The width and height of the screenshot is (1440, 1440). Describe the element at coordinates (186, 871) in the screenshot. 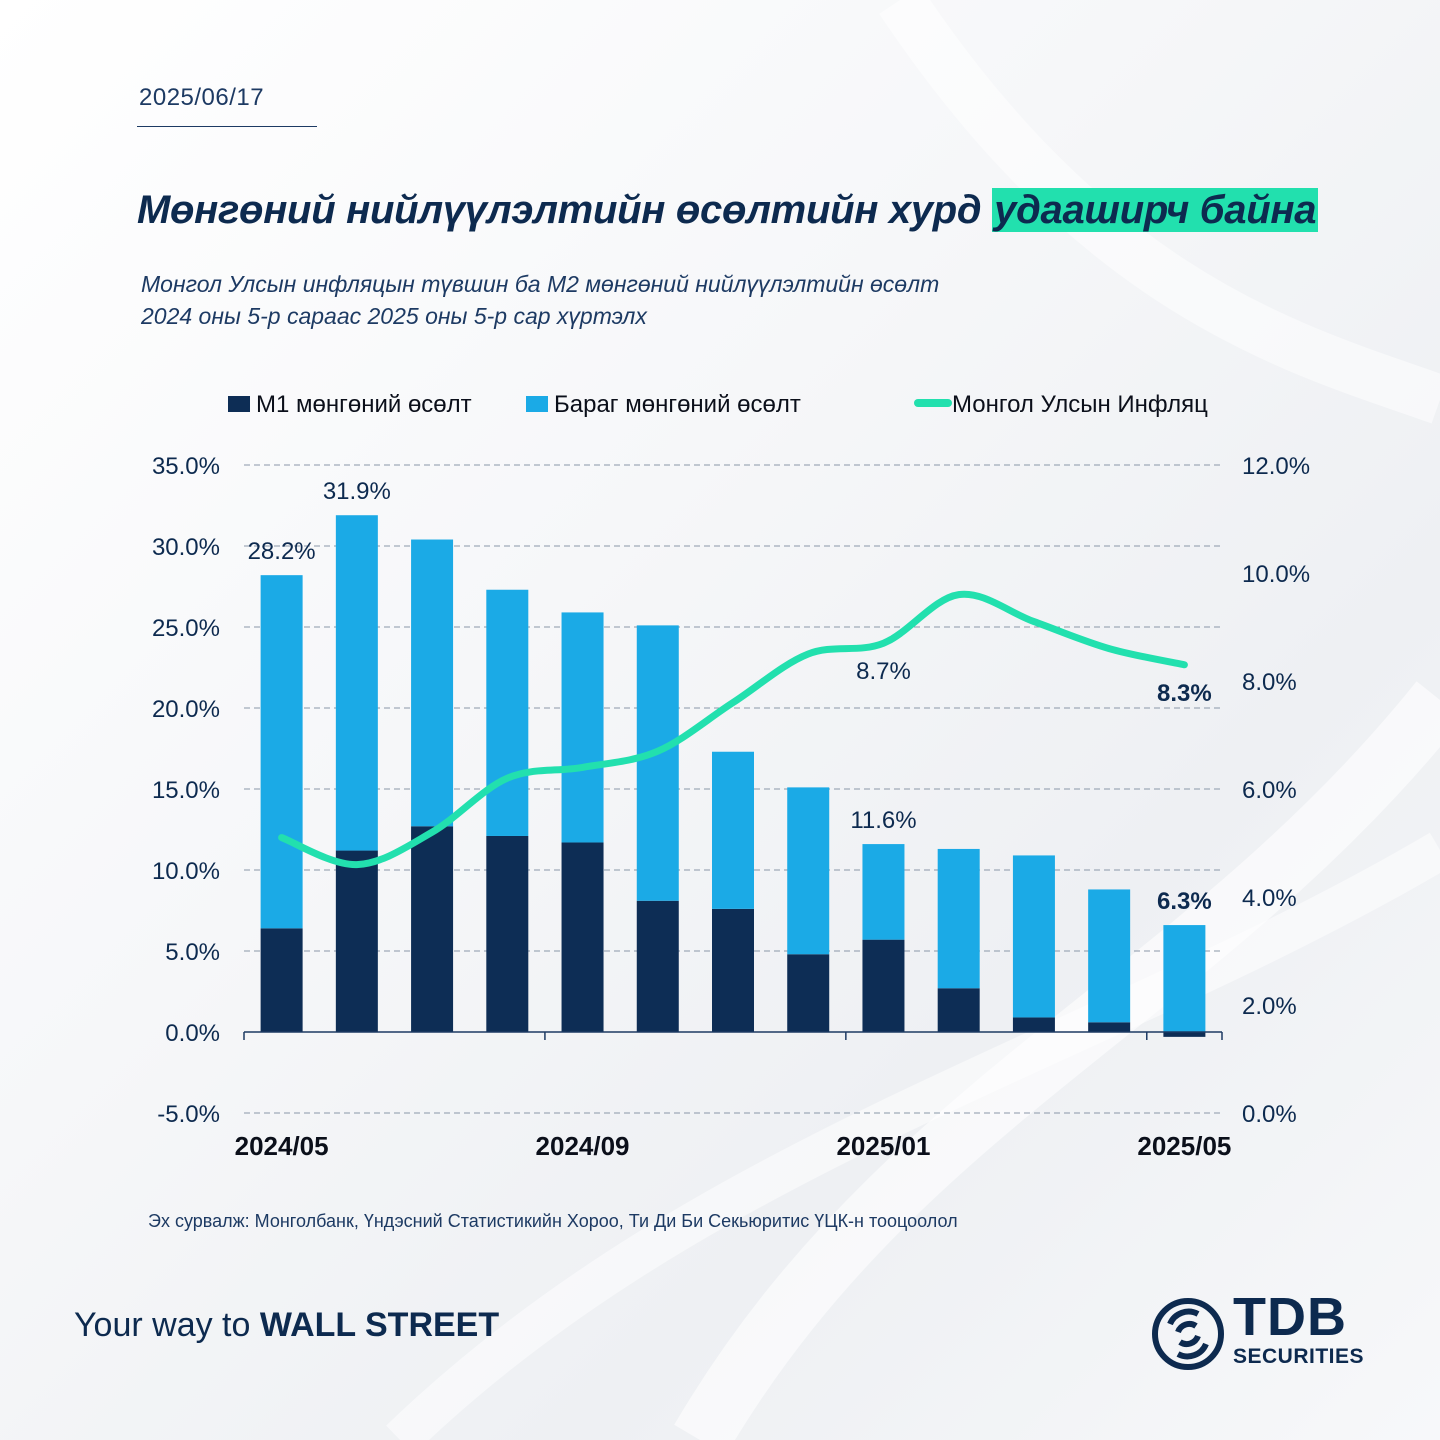

I see `y-tick-left: 10.0%` at that location.